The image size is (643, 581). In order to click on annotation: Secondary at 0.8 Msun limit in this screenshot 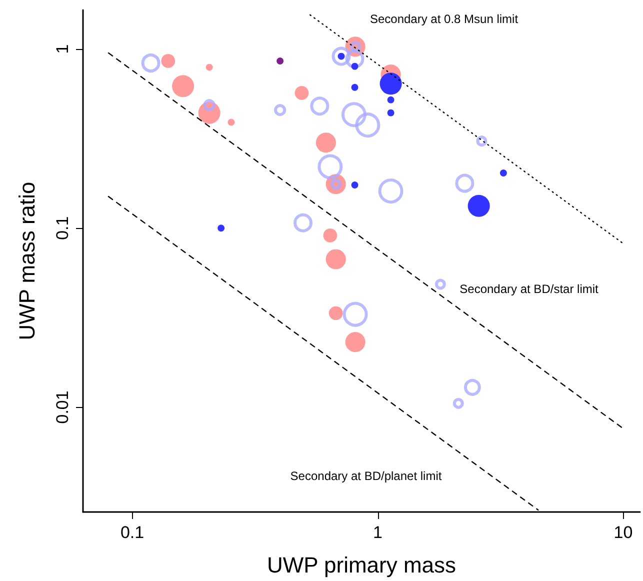, I will do `click(444, 19)`.